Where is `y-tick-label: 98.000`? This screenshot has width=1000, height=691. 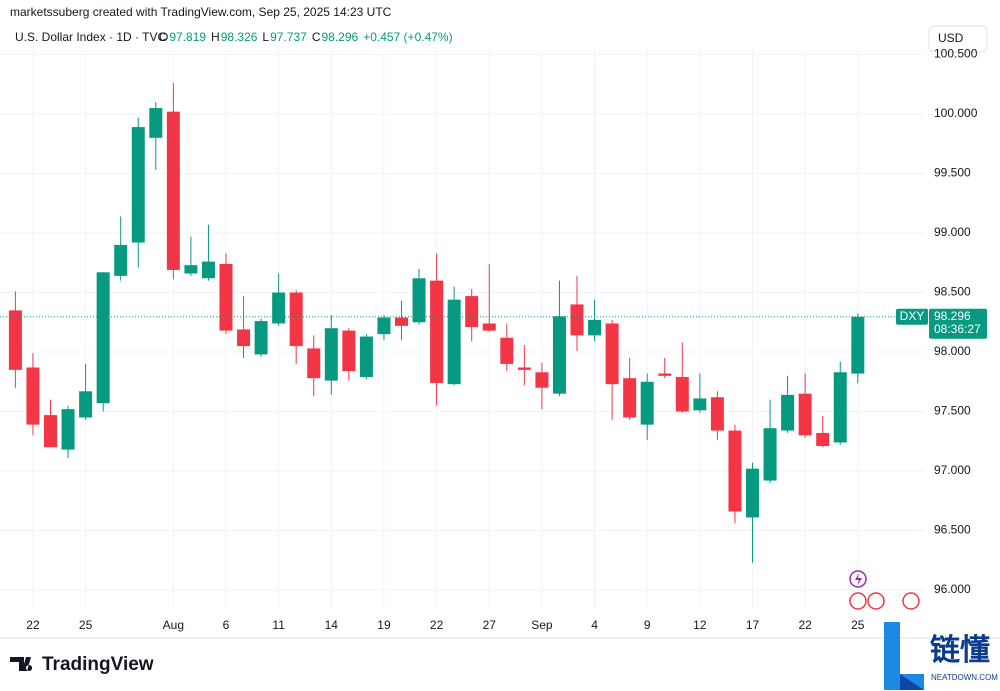 y-tick-label: 98.000 is located at coordinates (952, 351).